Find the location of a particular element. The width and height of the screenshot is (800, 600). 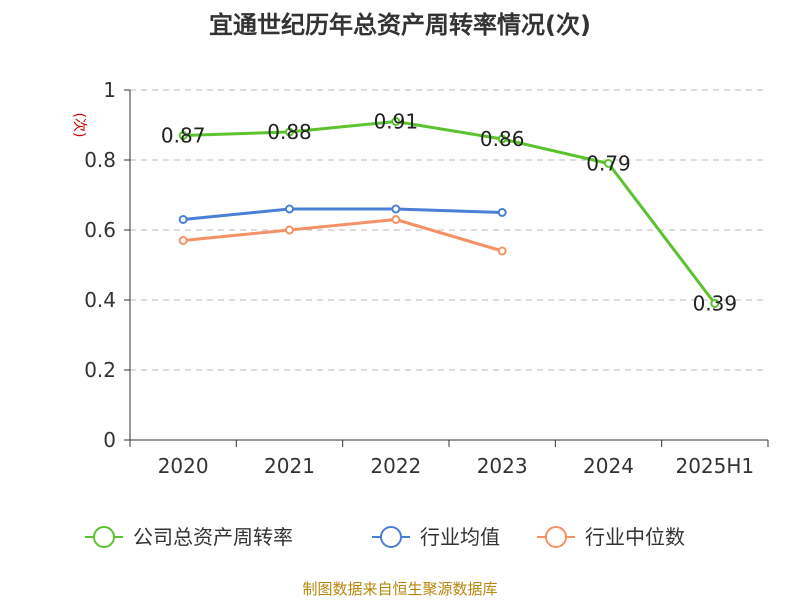

legend: 公司总资产周转率 行业均值 行业中位数 is located at coordinates (385, 537).